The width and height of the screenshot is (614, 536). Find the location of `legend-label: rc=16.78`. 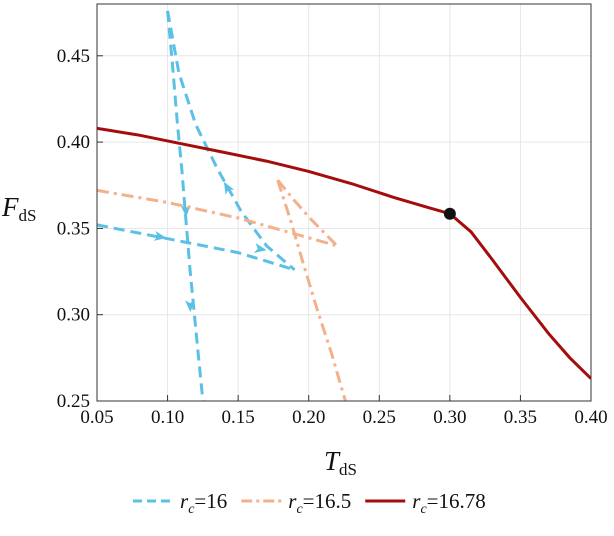

legend-label: rc=16.78 is located at coordinates (449, 503).